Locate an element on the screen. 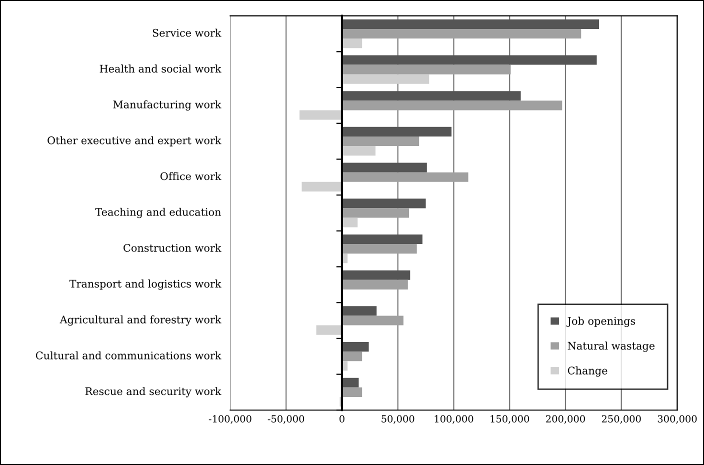 The width and height of the screenshot is (704, 465). y-tick-label: Health and social work is located at coordinates (161, 68).